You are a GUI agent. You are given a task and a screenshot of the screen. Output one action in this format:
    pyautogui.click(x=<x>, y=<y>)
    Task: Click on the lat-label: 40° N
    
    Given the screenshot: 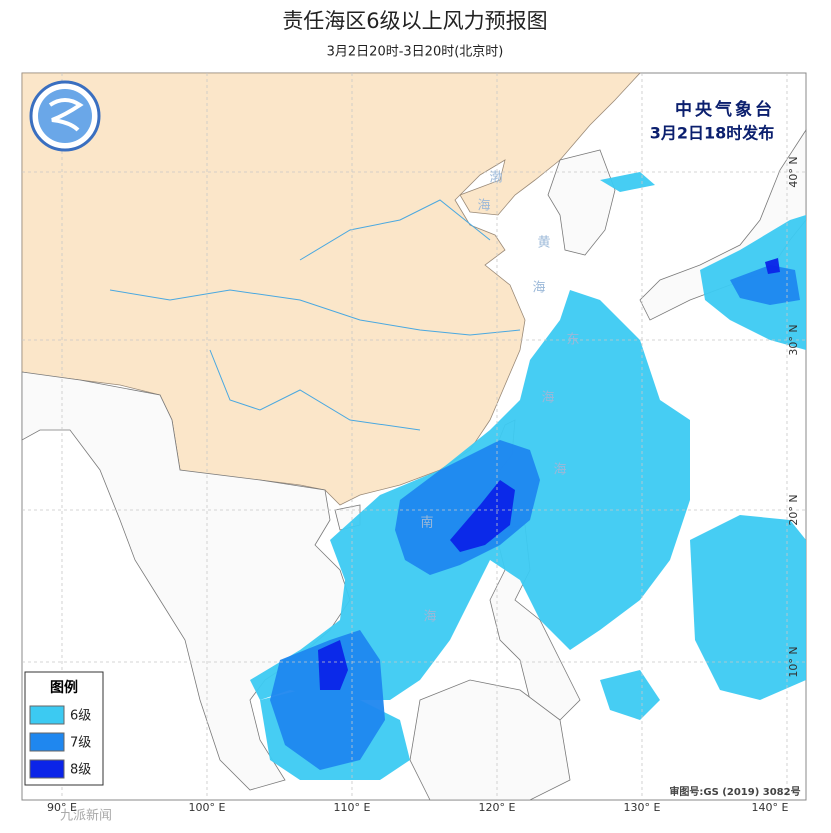 What is the action you would take?
    pyautogui.click(x=793, y=171)
    